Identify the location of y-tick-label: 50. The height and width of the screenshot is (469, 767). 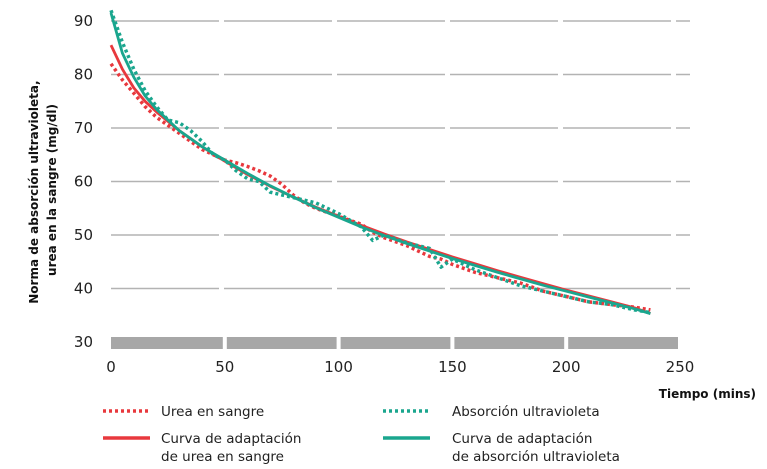
(83, 235).